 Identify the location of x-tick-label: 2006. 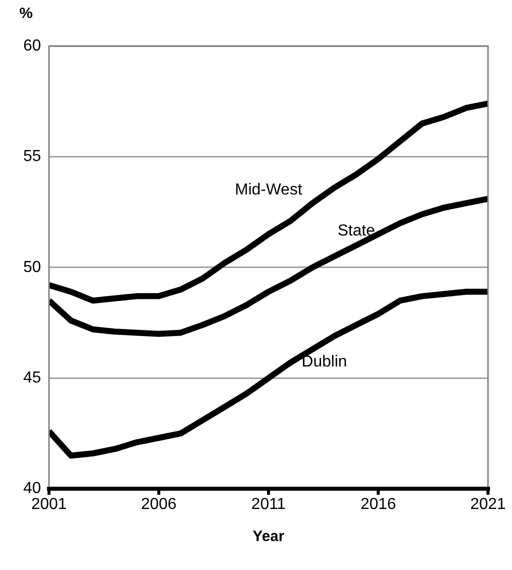
(158, 504).